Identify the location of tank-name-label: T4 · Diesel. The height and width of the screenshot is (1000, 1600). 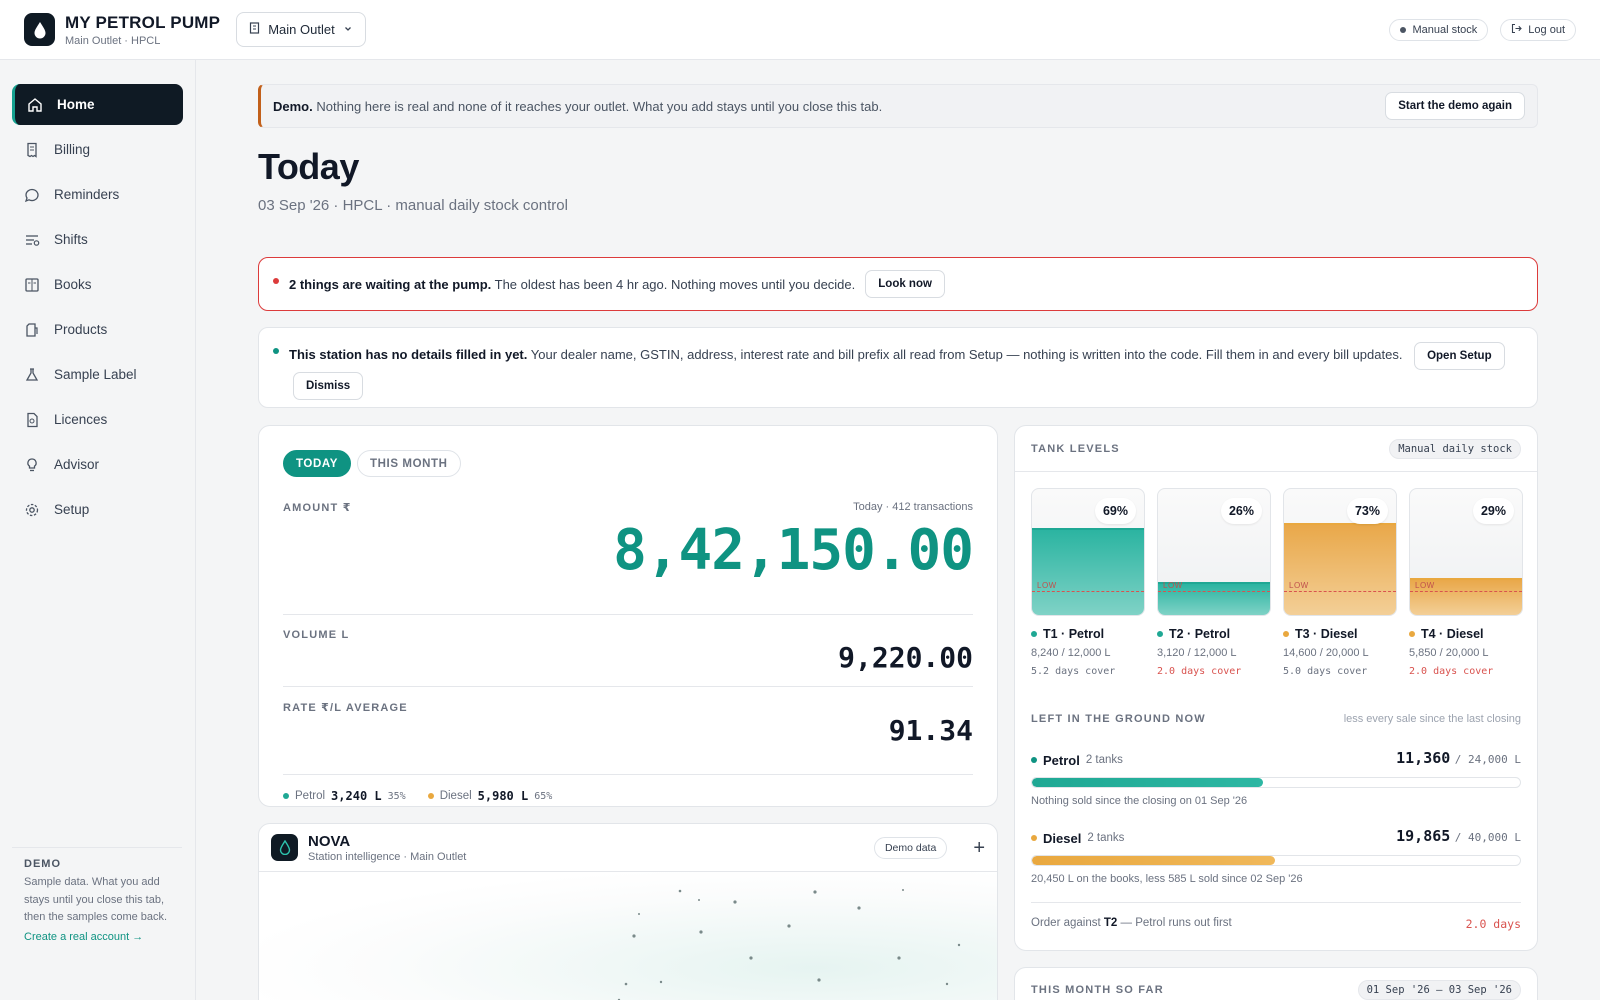
(1452, 634).